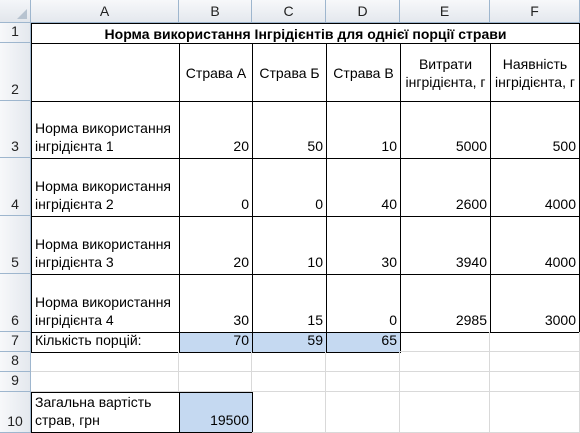 The height and width of the screenshot is (433, 580). I want to click on ingredient-label-4: Норма використання інгрідієнта 4, so click(105, 303).